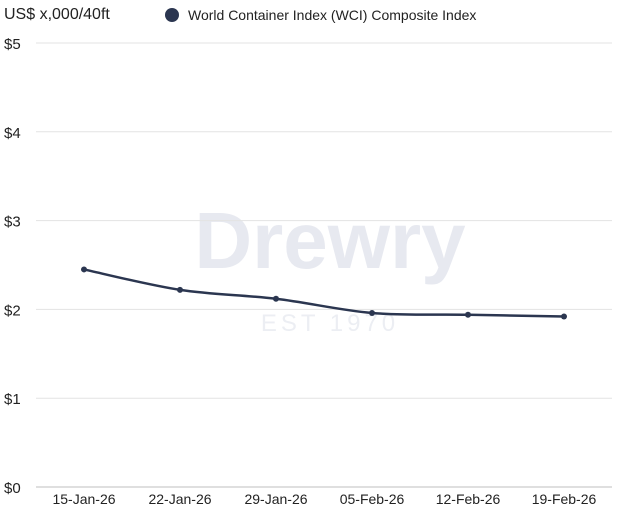 This screenshot has width=626, height=508. Describe the element at coordinates (275, 499) in the screenshot. I see `x-tick-label: 29-Jan-26` at that location.